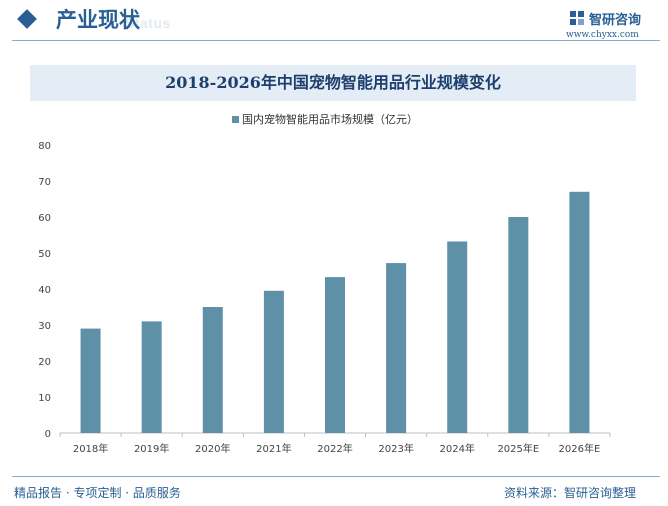 Image resolution: width=668 pixels, height=506 pixels. Describe the element at coordinates (395, 448) in the screenshot. I see `x-tick-label: 2023年` at that location.